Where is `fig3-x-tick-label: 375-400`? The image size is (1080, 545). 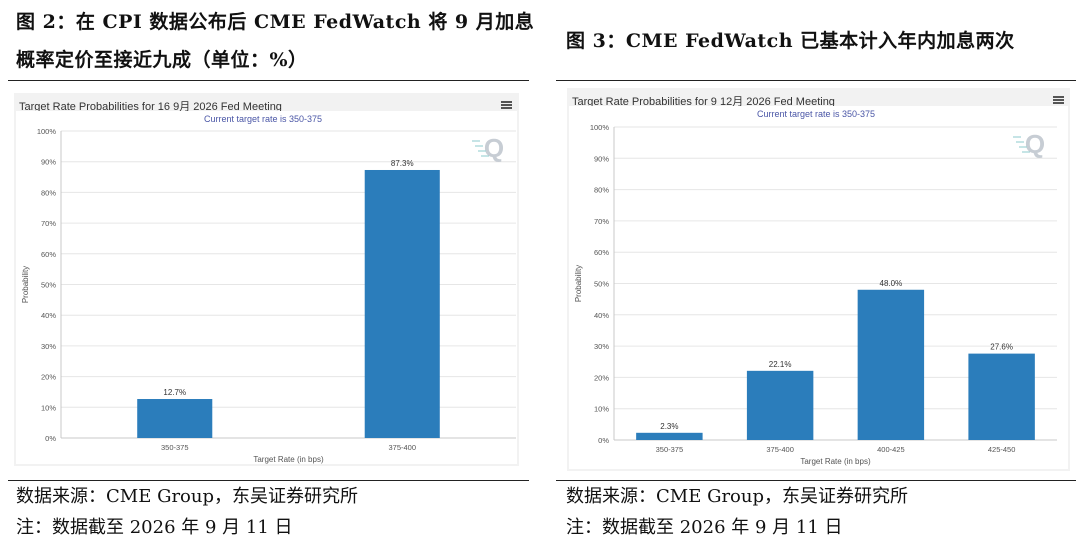 fig3-x-tick-label: 375-400 is located at coordinates (780, 449).